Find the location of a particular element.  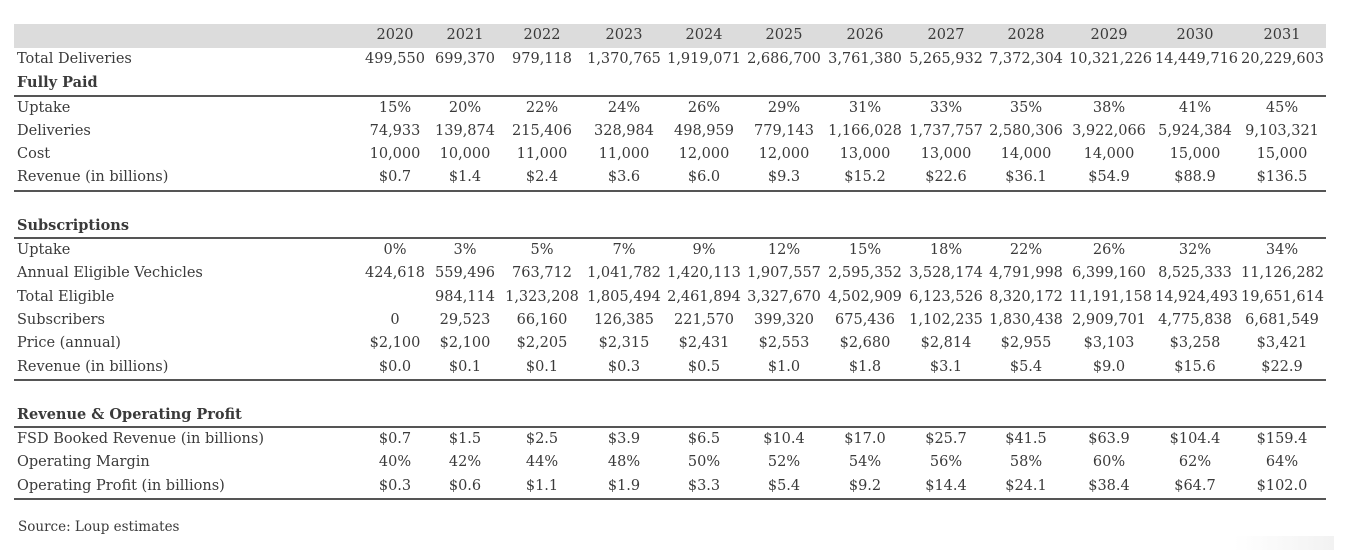

table-cell: 32% is located at coordinates (1195, 250).